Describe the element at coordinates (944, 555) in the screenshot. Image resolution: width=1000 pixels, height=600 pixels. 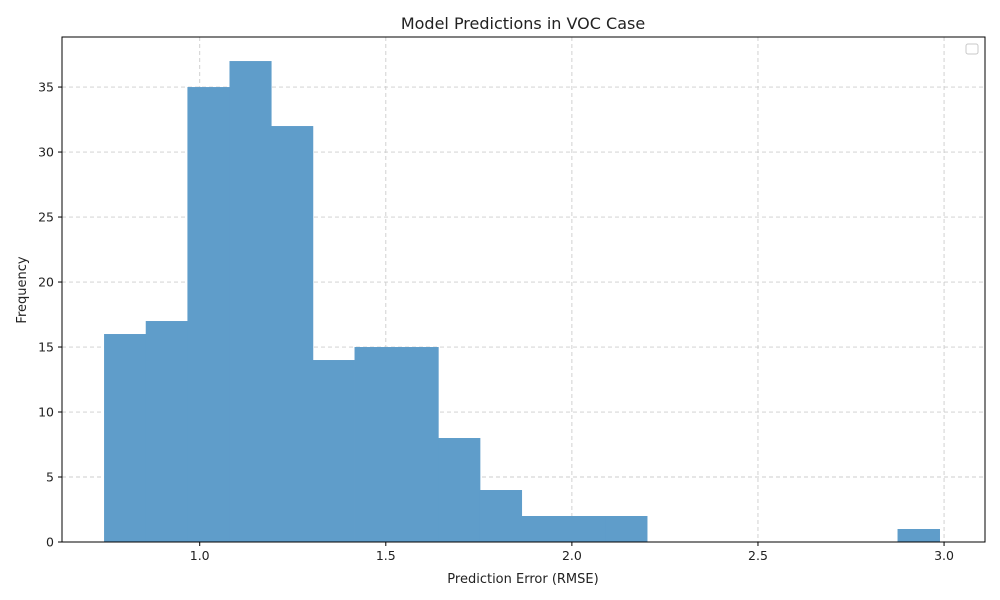
I see `x-tick-label: 3.0` at that location.